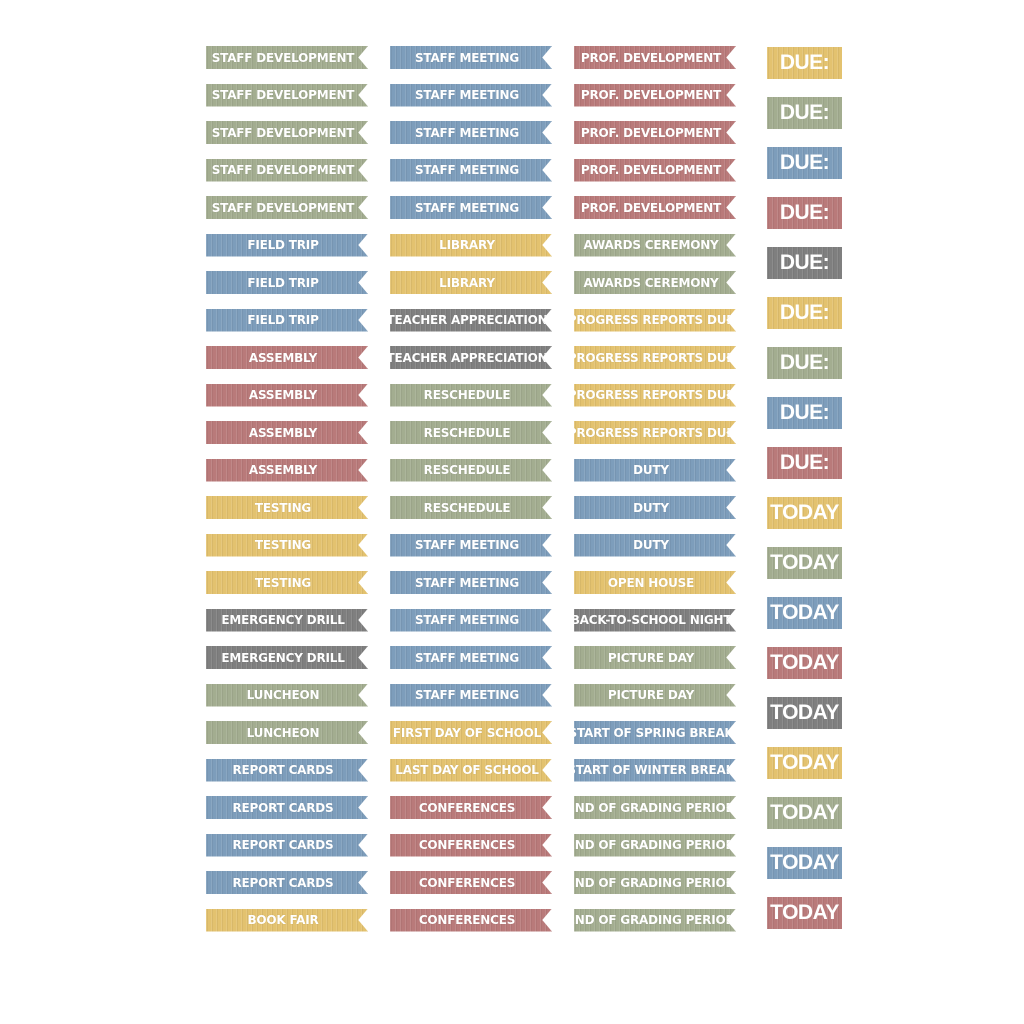  I want to click on sticker-label: EMERGENCY DRILL, so click(283, 620).